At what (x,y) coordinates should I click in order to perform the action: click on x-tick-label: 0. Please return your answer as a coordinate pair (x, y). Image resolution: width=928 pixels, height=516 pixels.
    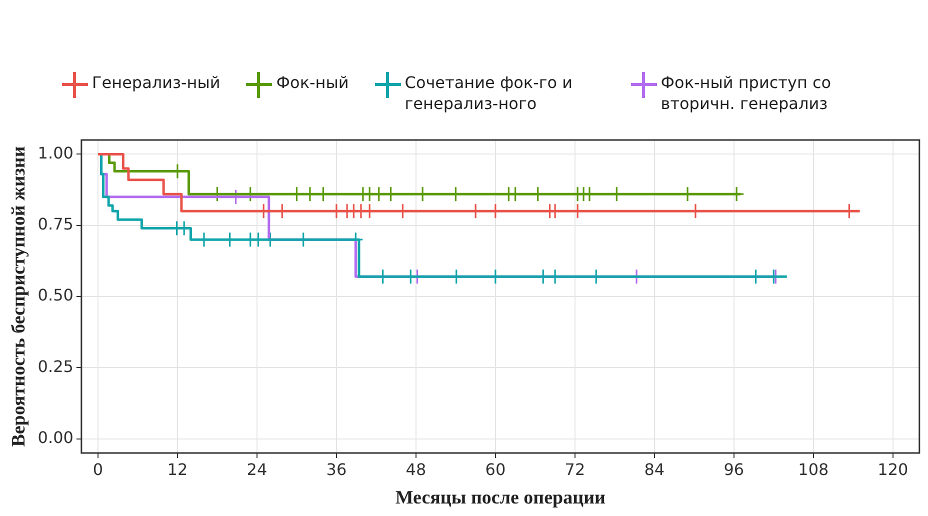
    Looking at the image, I should click on (98, 469).